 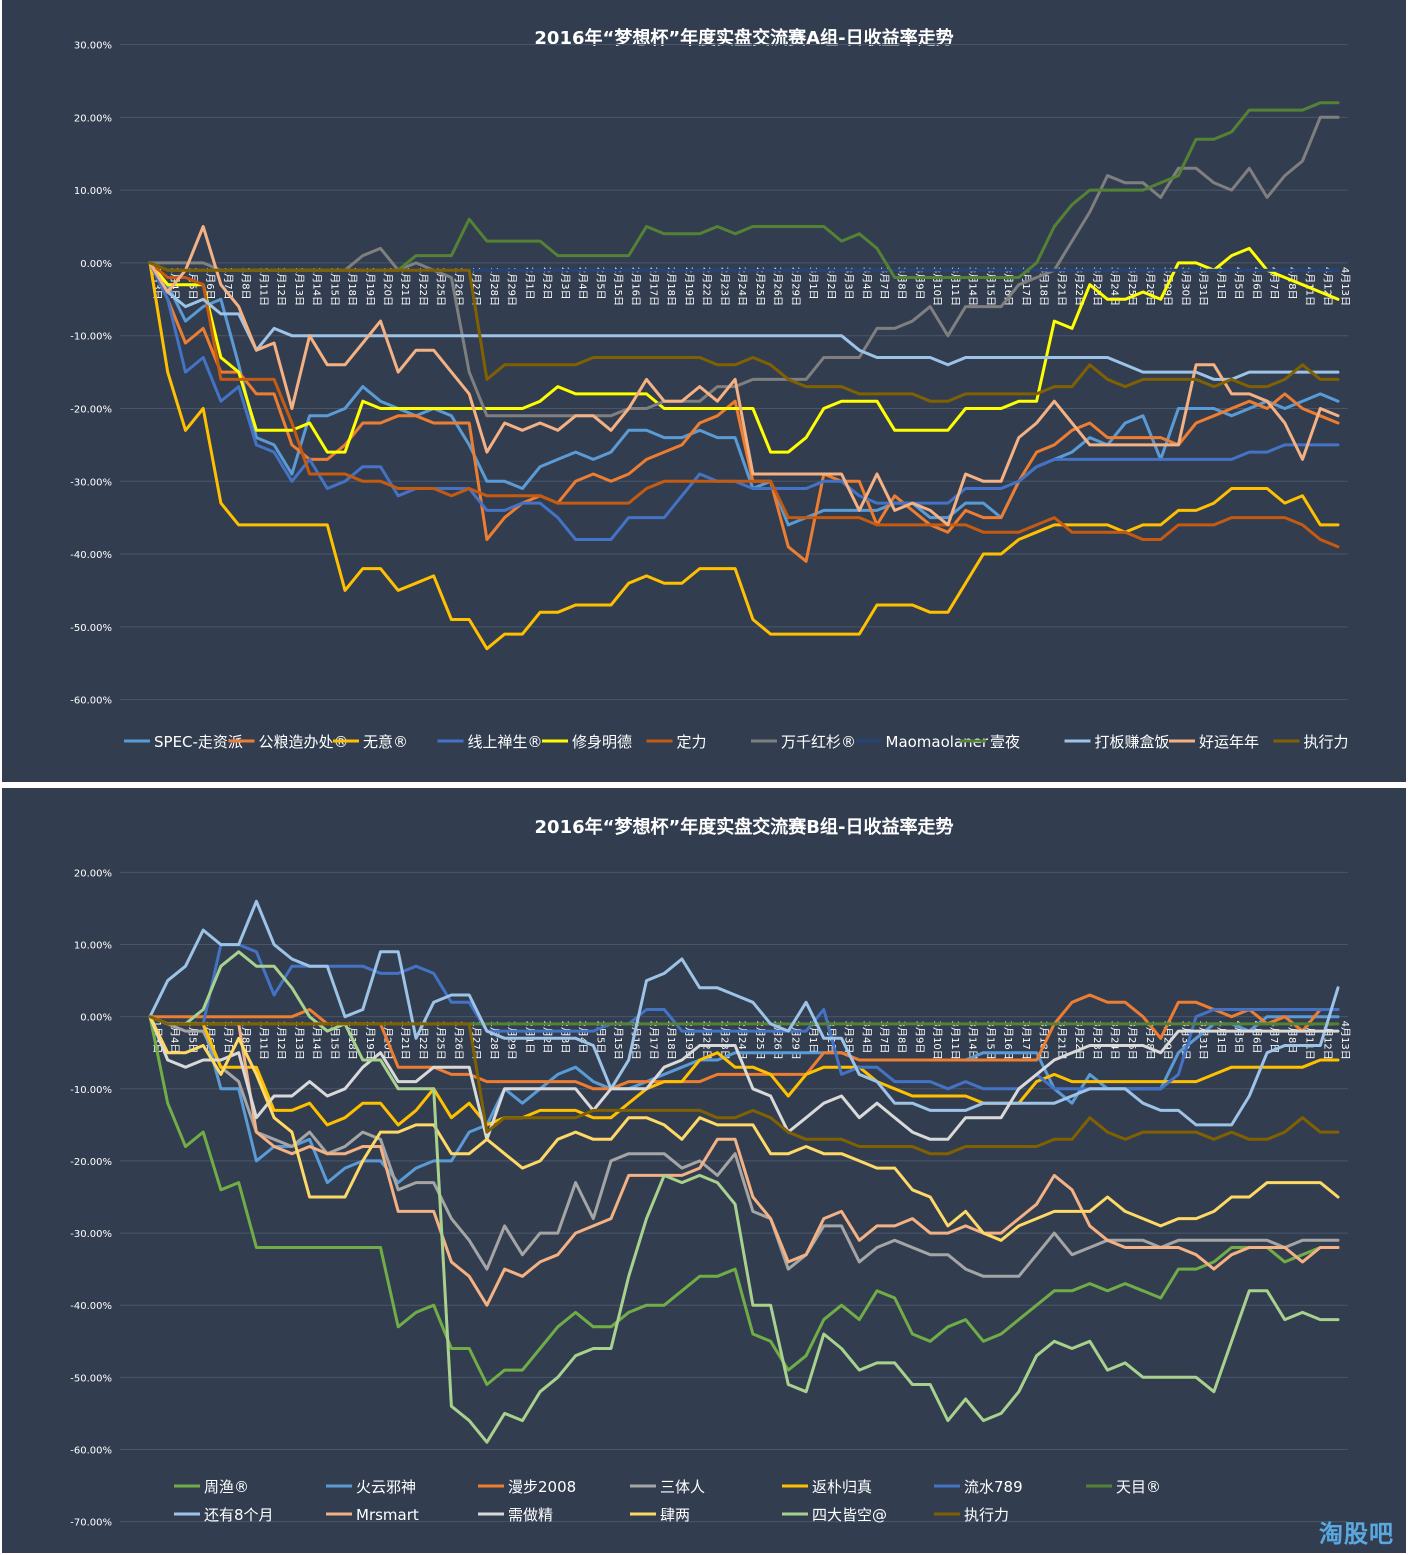 What do you see at coordinates (849, 283) in the screenshot?
I see `x-tick-label: 3月3日` at bounding box center [849, 283].